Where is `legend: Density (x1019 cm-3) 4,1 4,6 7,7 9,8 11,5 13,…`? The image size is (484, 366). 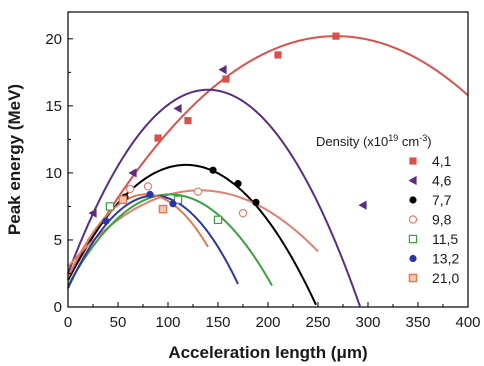 legend: Density (x1019 cm-3) 4,1 4,6 7,7 9,8 11,5 13,… is located at coordinates (387, 209).